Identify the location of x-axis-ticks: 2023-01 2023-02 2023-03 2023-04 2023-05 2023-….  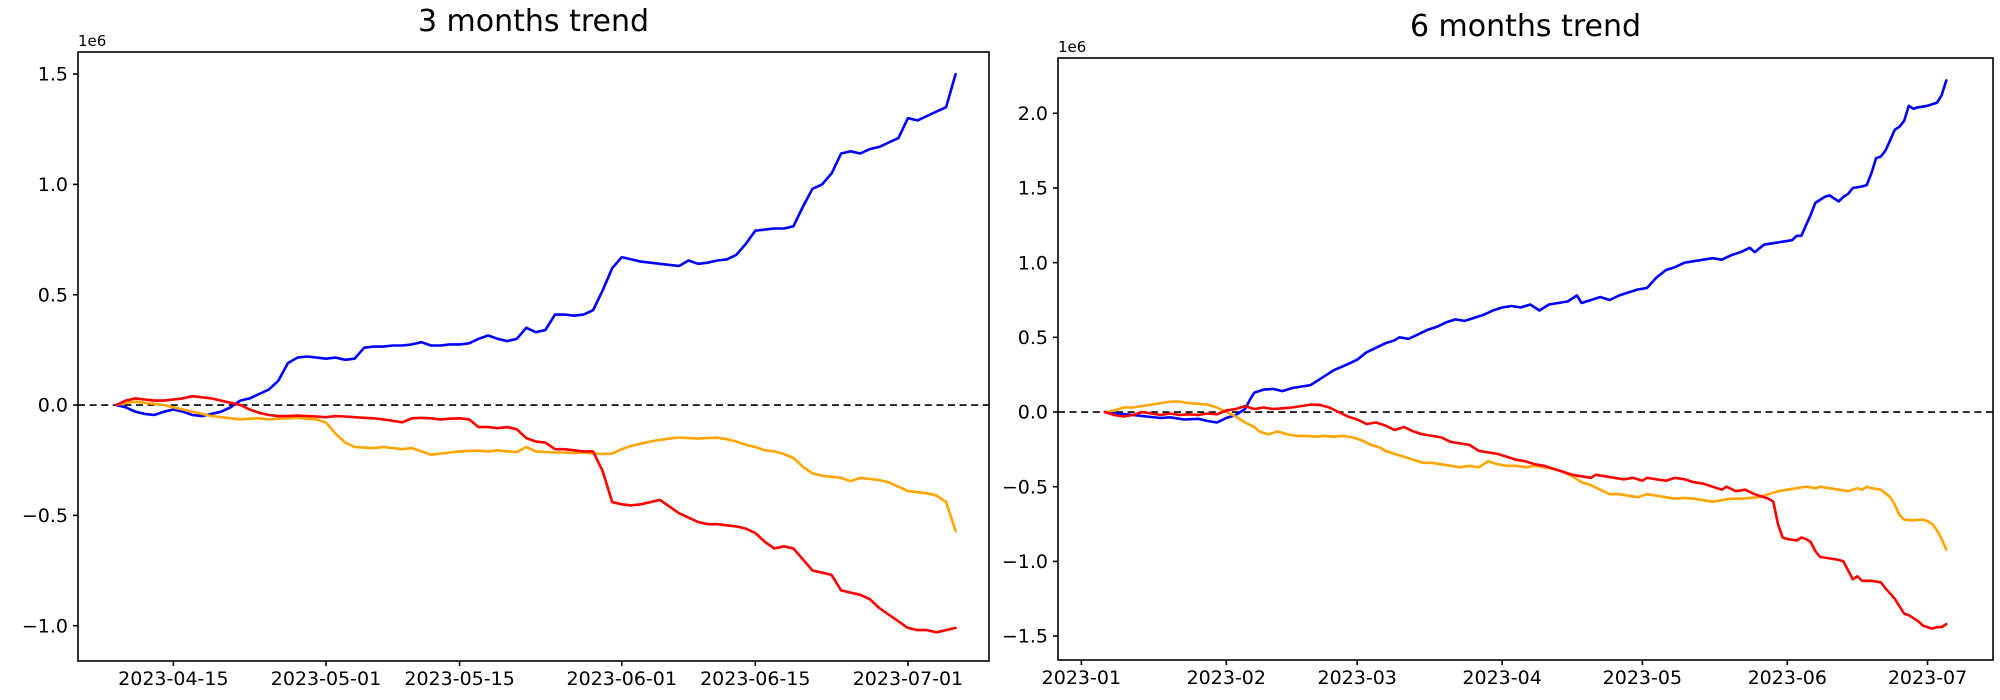
(1504, 674).